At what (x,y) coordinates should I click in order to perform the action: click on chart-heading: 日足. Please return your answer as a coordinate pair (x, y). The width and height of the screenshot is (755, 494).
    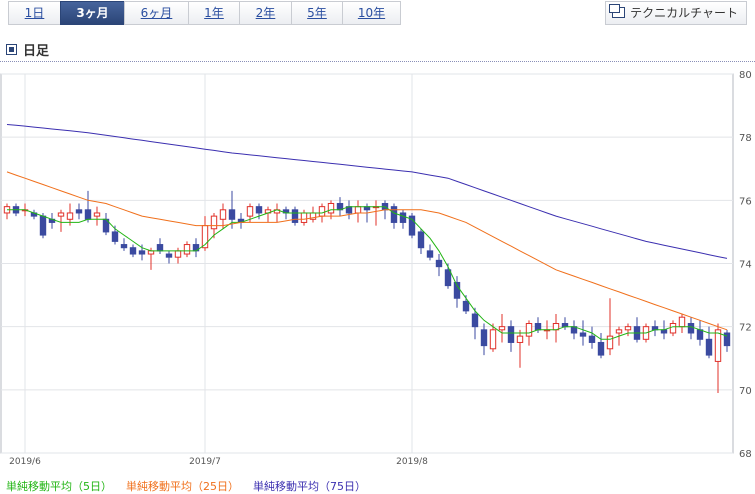
    Looking at the image, I should click on (27, 49).